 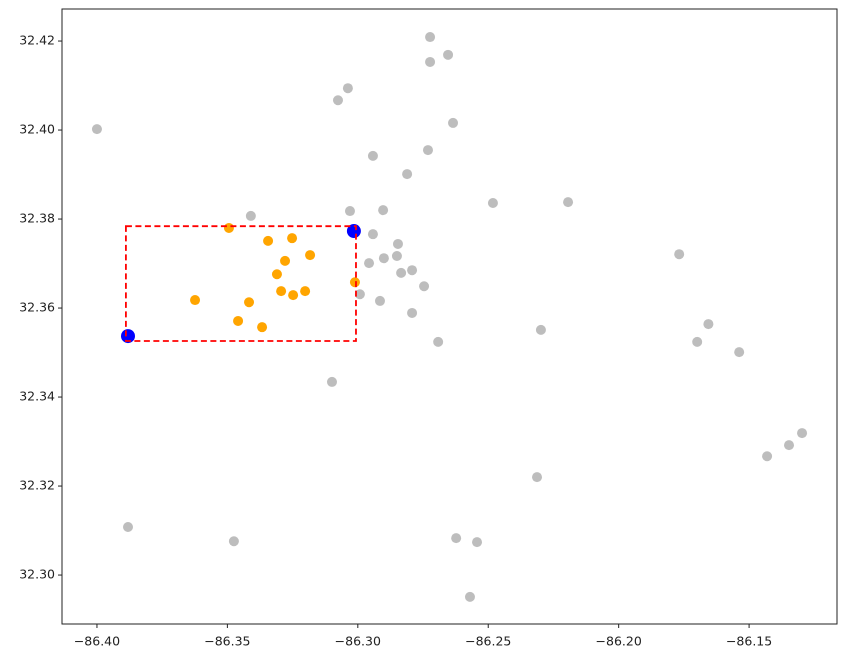 What do you see at coordinates (37, 218) in the screenshot?
I see `y-tick-label: 32.38` at bounding box center [37, 218].